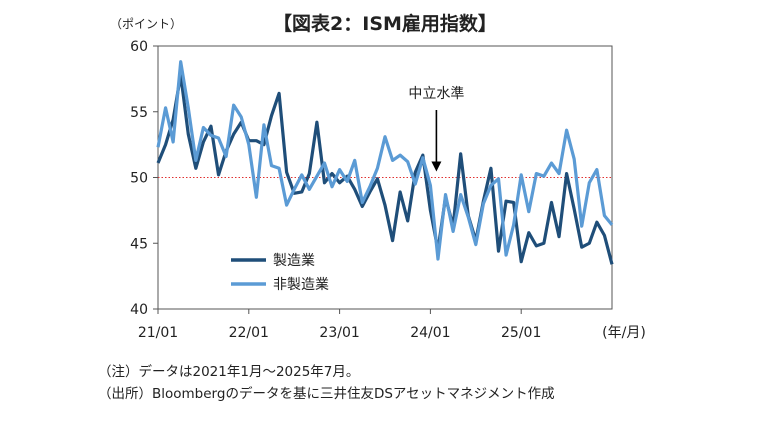  What do you see at coordinates (436, 94) in the screenshot?
I see `neutral-level-annotation: 中立水準` at bounding box center [436, 94].